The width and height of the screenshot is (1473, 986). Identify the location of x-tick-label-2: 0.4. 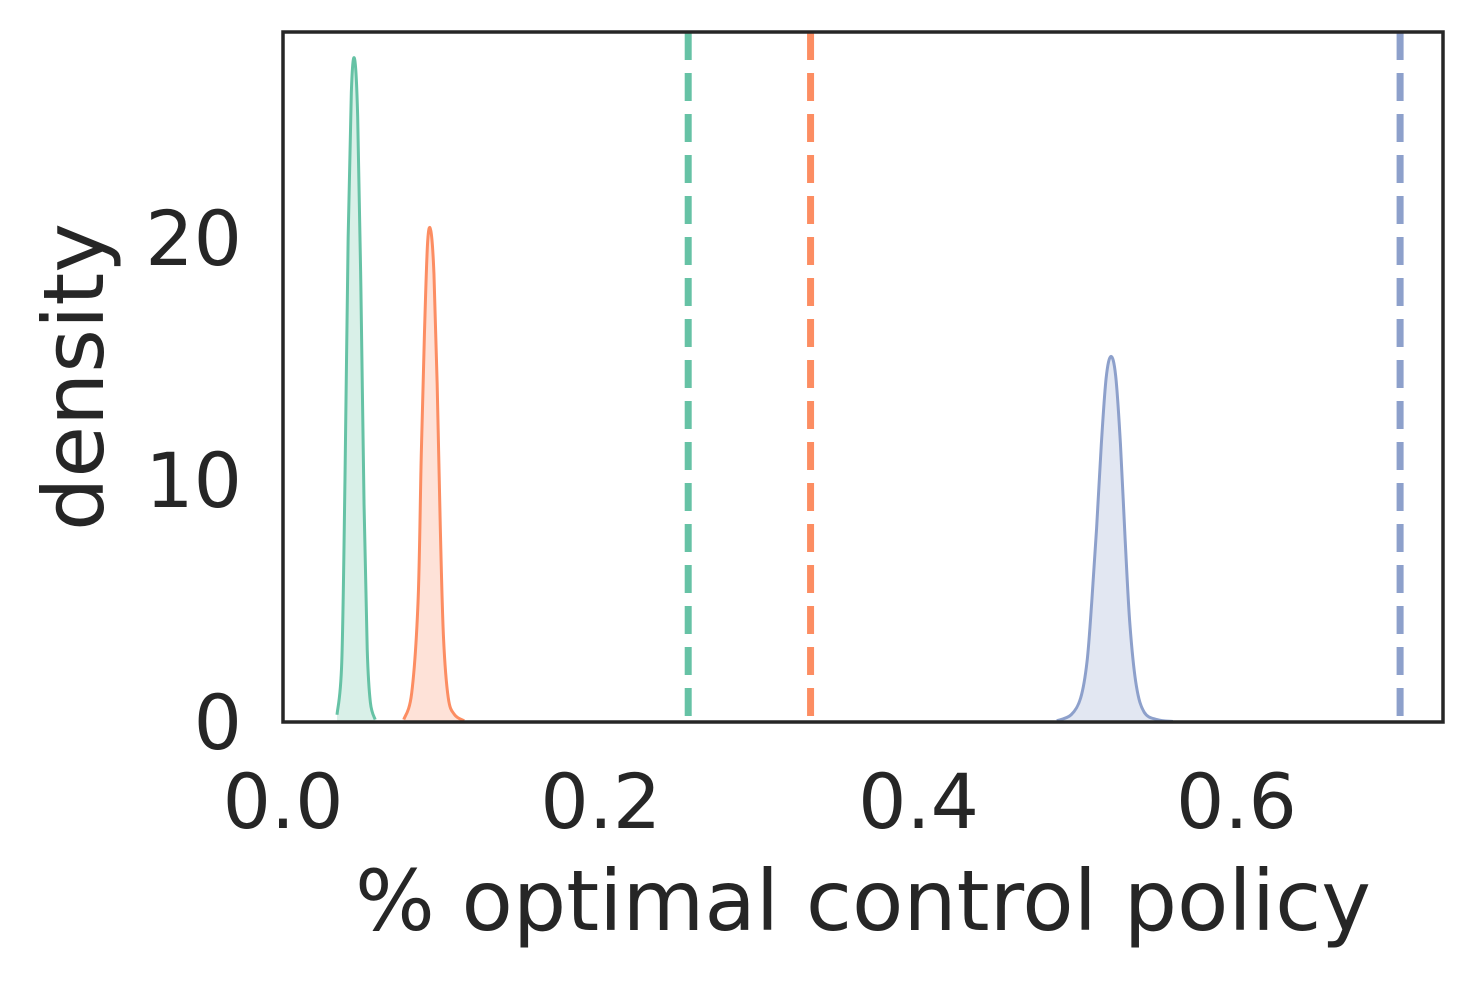
(918, 801).